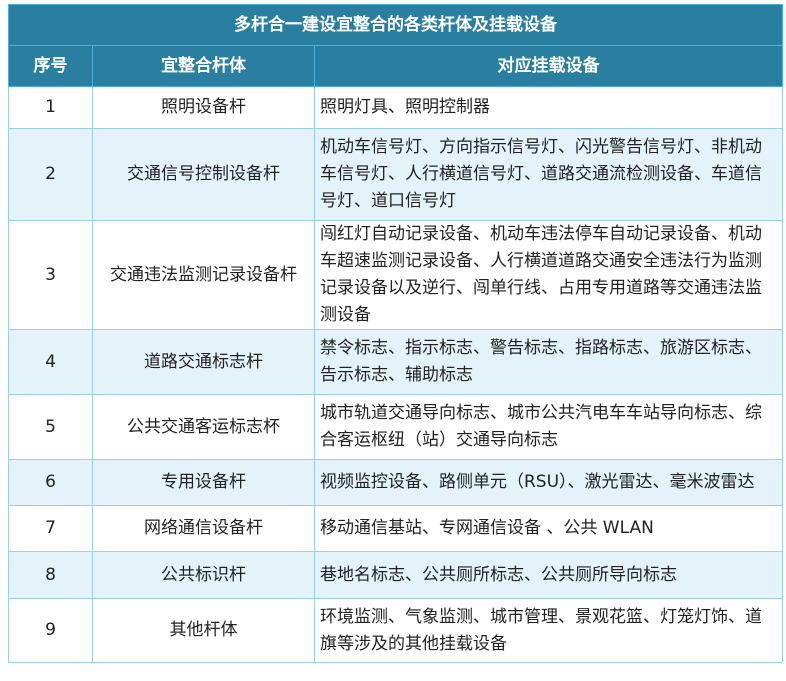  Describe the element at coordinates (50, 630) in the screenshot. I see `row-no: 9` at that location.